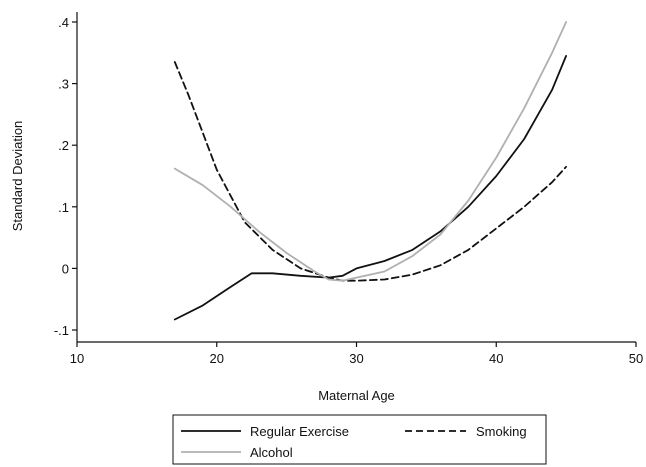 The width and height of the screenshot is (646, 467). What do you see at coordinates (63, 84) in the screenshot?
I see `y-tick-label: .3` at bounding box center [63, 84].